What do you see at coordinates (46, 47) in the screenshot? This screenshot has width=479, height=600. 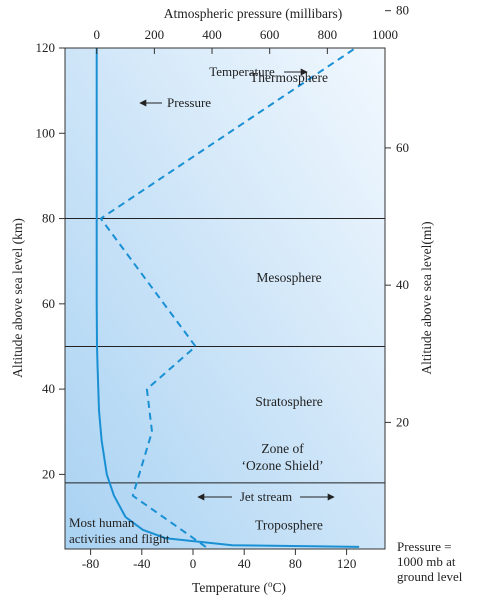 I see `left-tick-label: 120` at bounding box center [46, 47].